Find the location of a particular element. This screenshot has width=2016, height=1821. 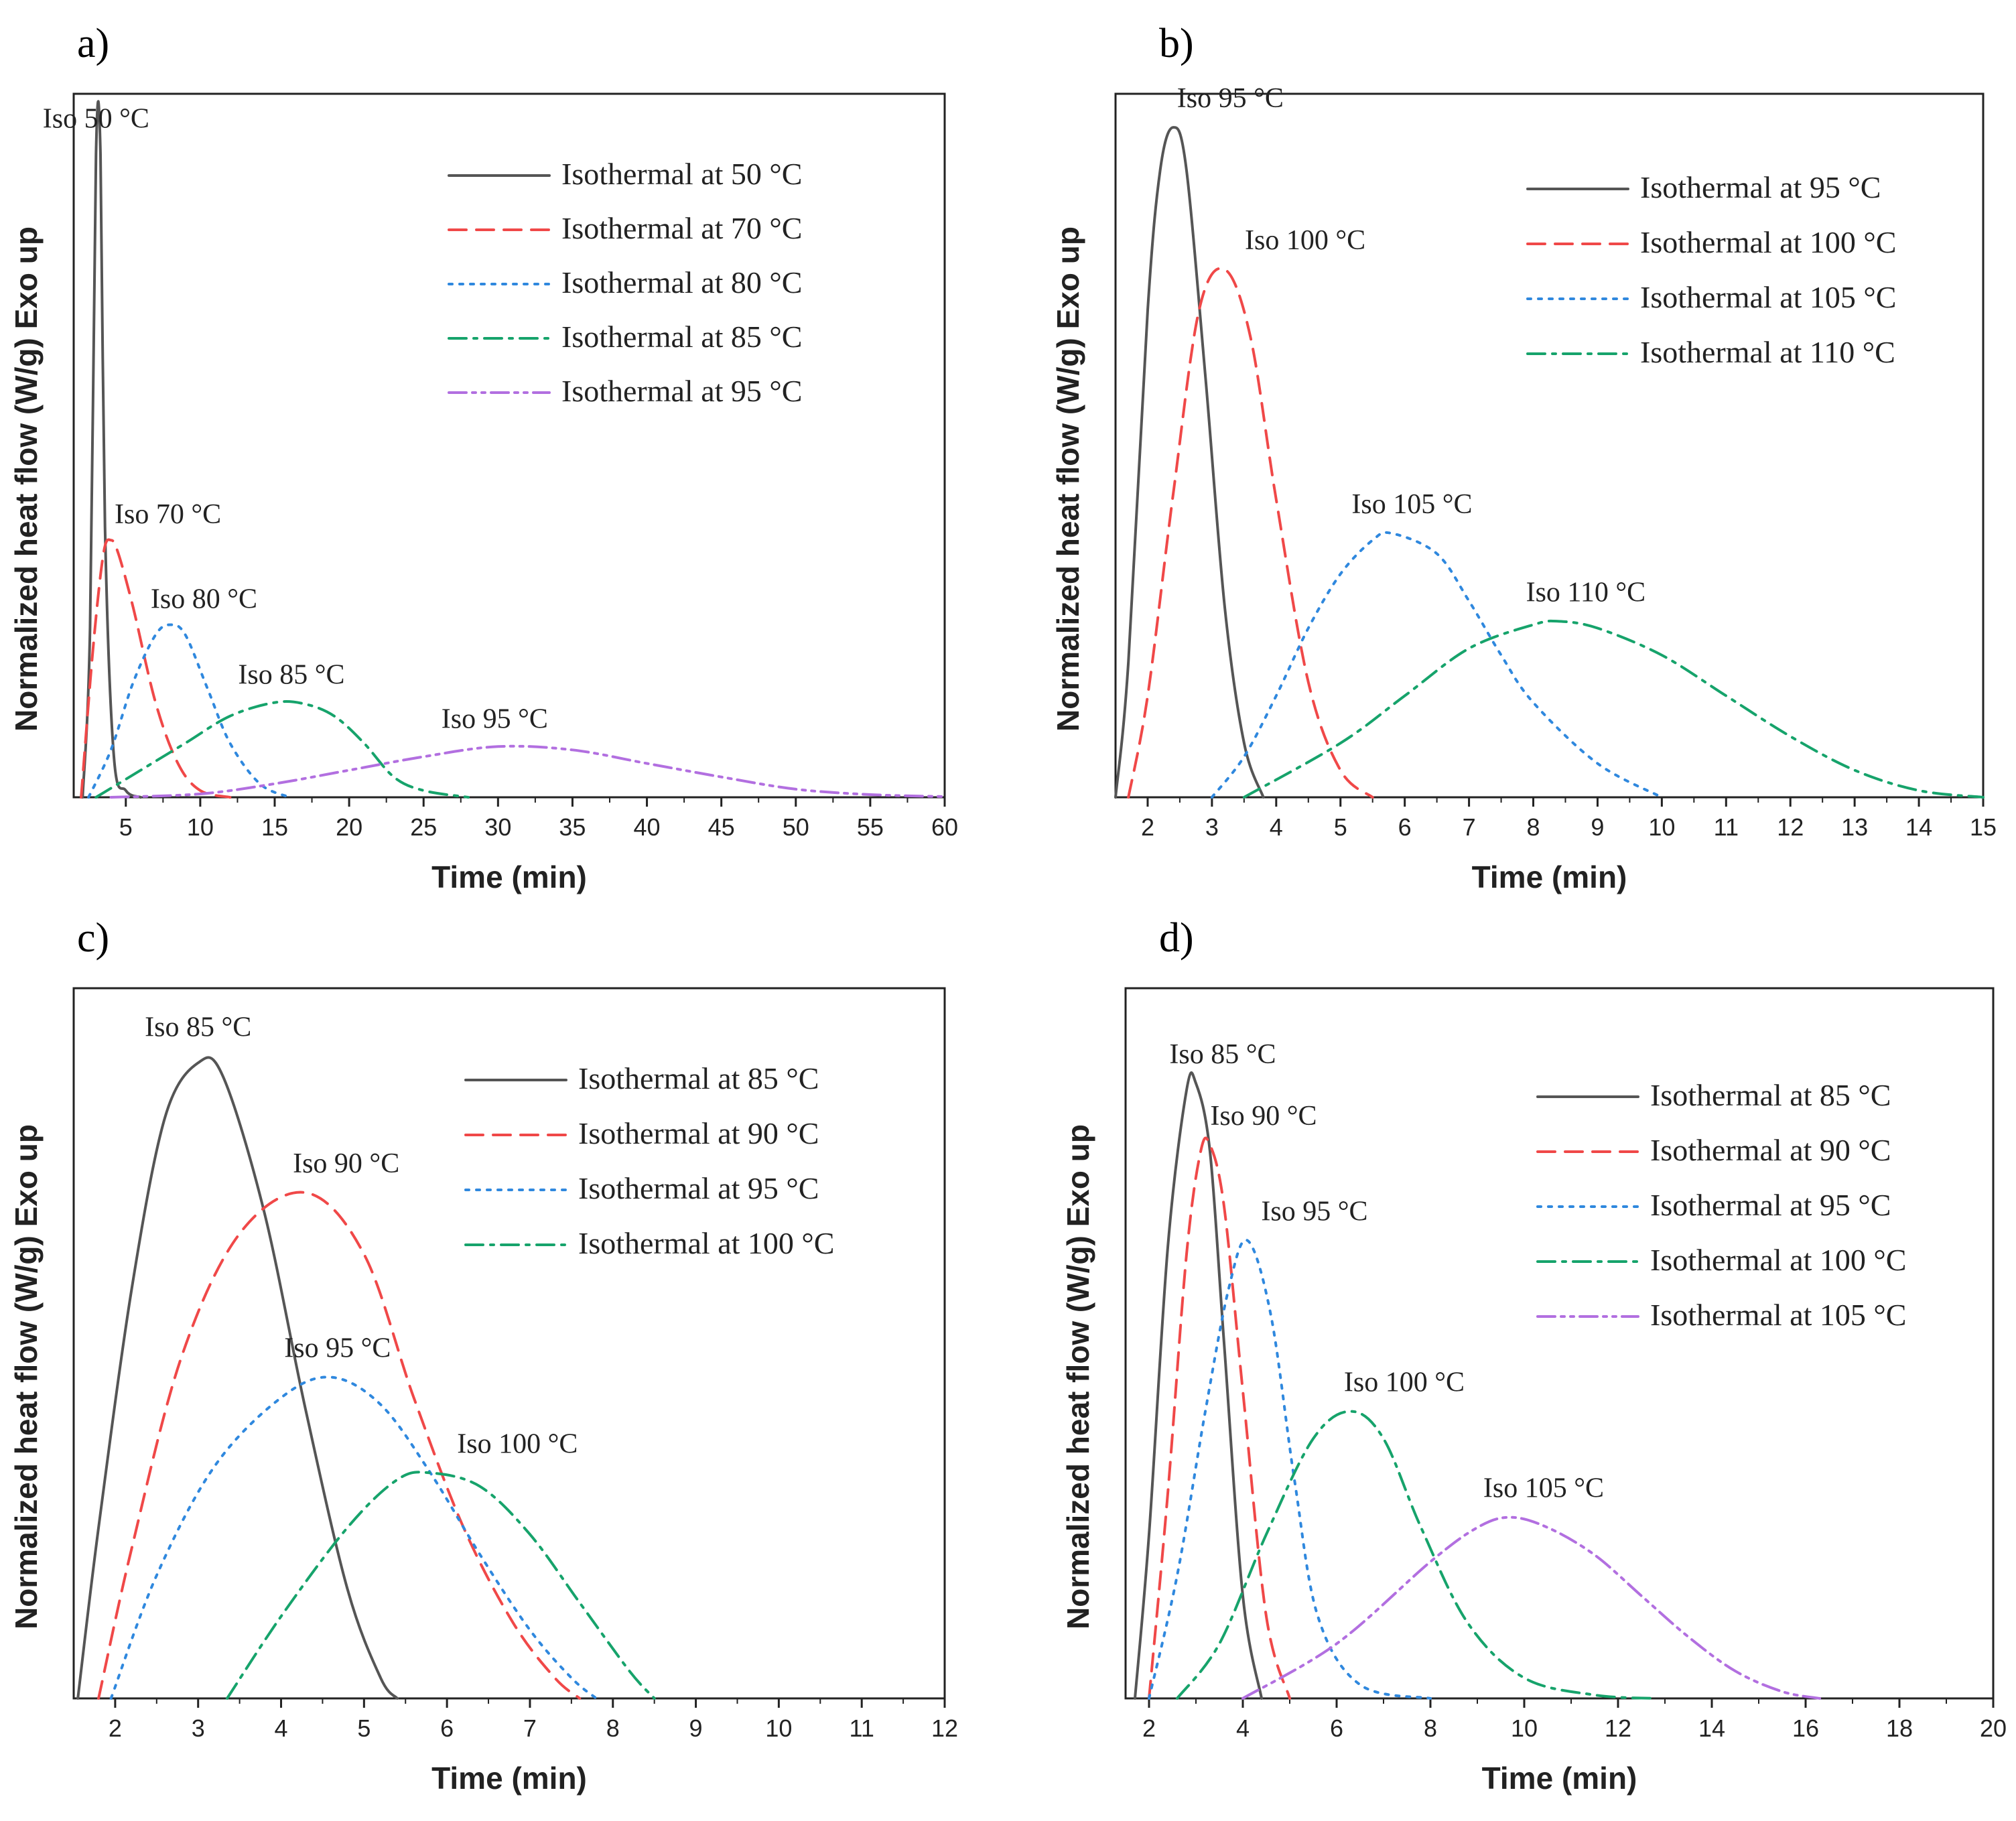

legend-label: Isothermal at 50 °C is located at coordinates (682, 174).